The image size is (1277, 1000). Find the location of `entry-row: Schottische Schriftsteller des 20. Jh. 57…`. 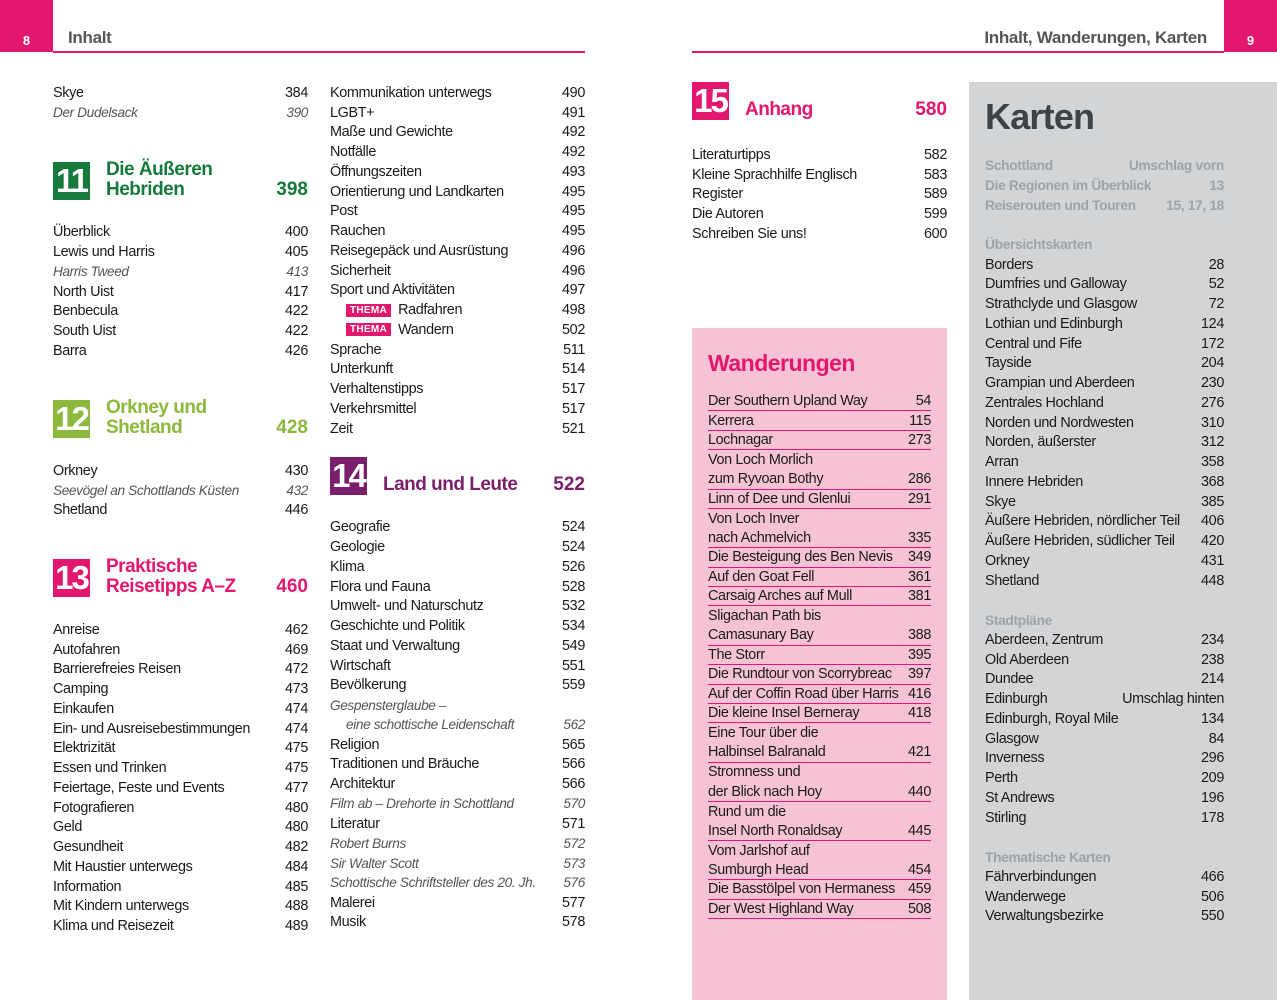

entry-row: Schottische Schriftsteller des 20. Jh. 57… is located at coordinates (457, 883).